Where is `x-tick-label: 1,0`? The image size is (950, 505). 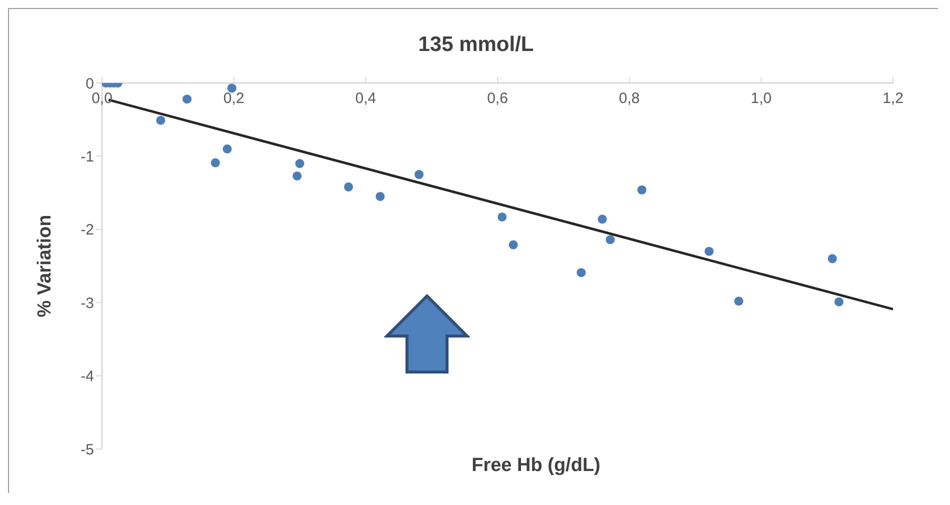 x-tick-label: 1,0 is located at coordinates (761, 98).